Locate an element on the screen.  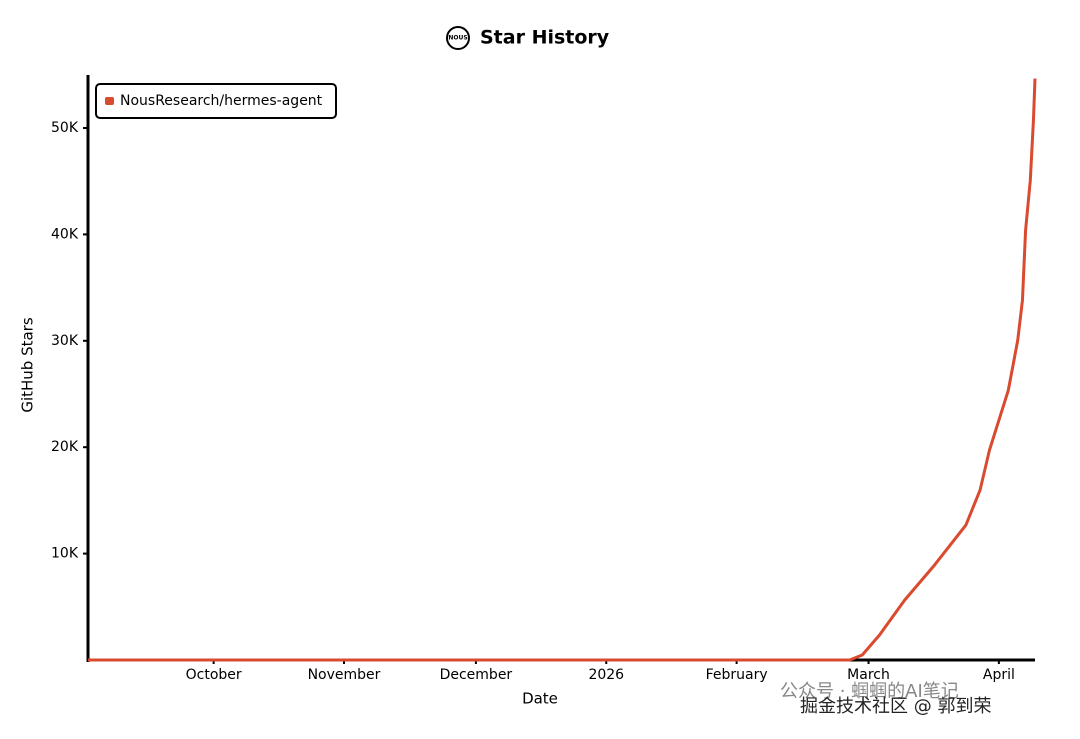
chart-title: Star History is located at coordinates (545, 38).